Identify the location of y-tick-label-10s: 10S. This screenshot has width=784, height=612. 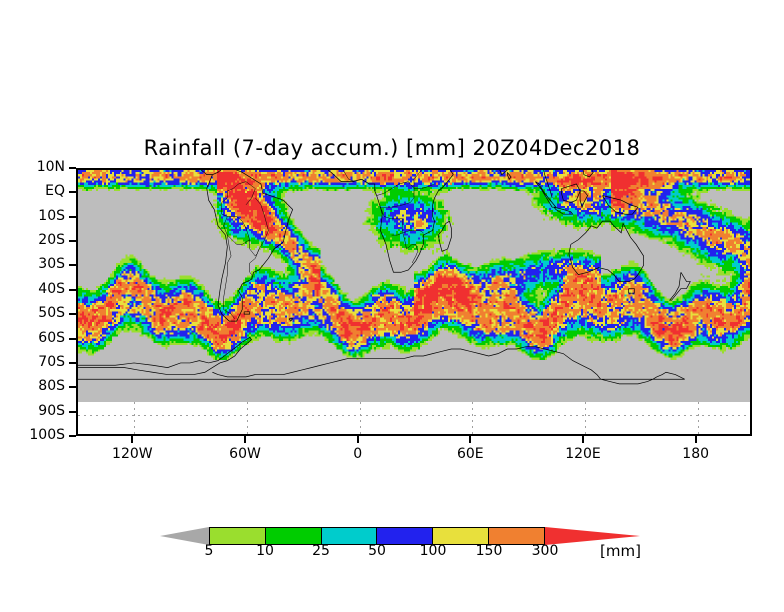
(51, 215).